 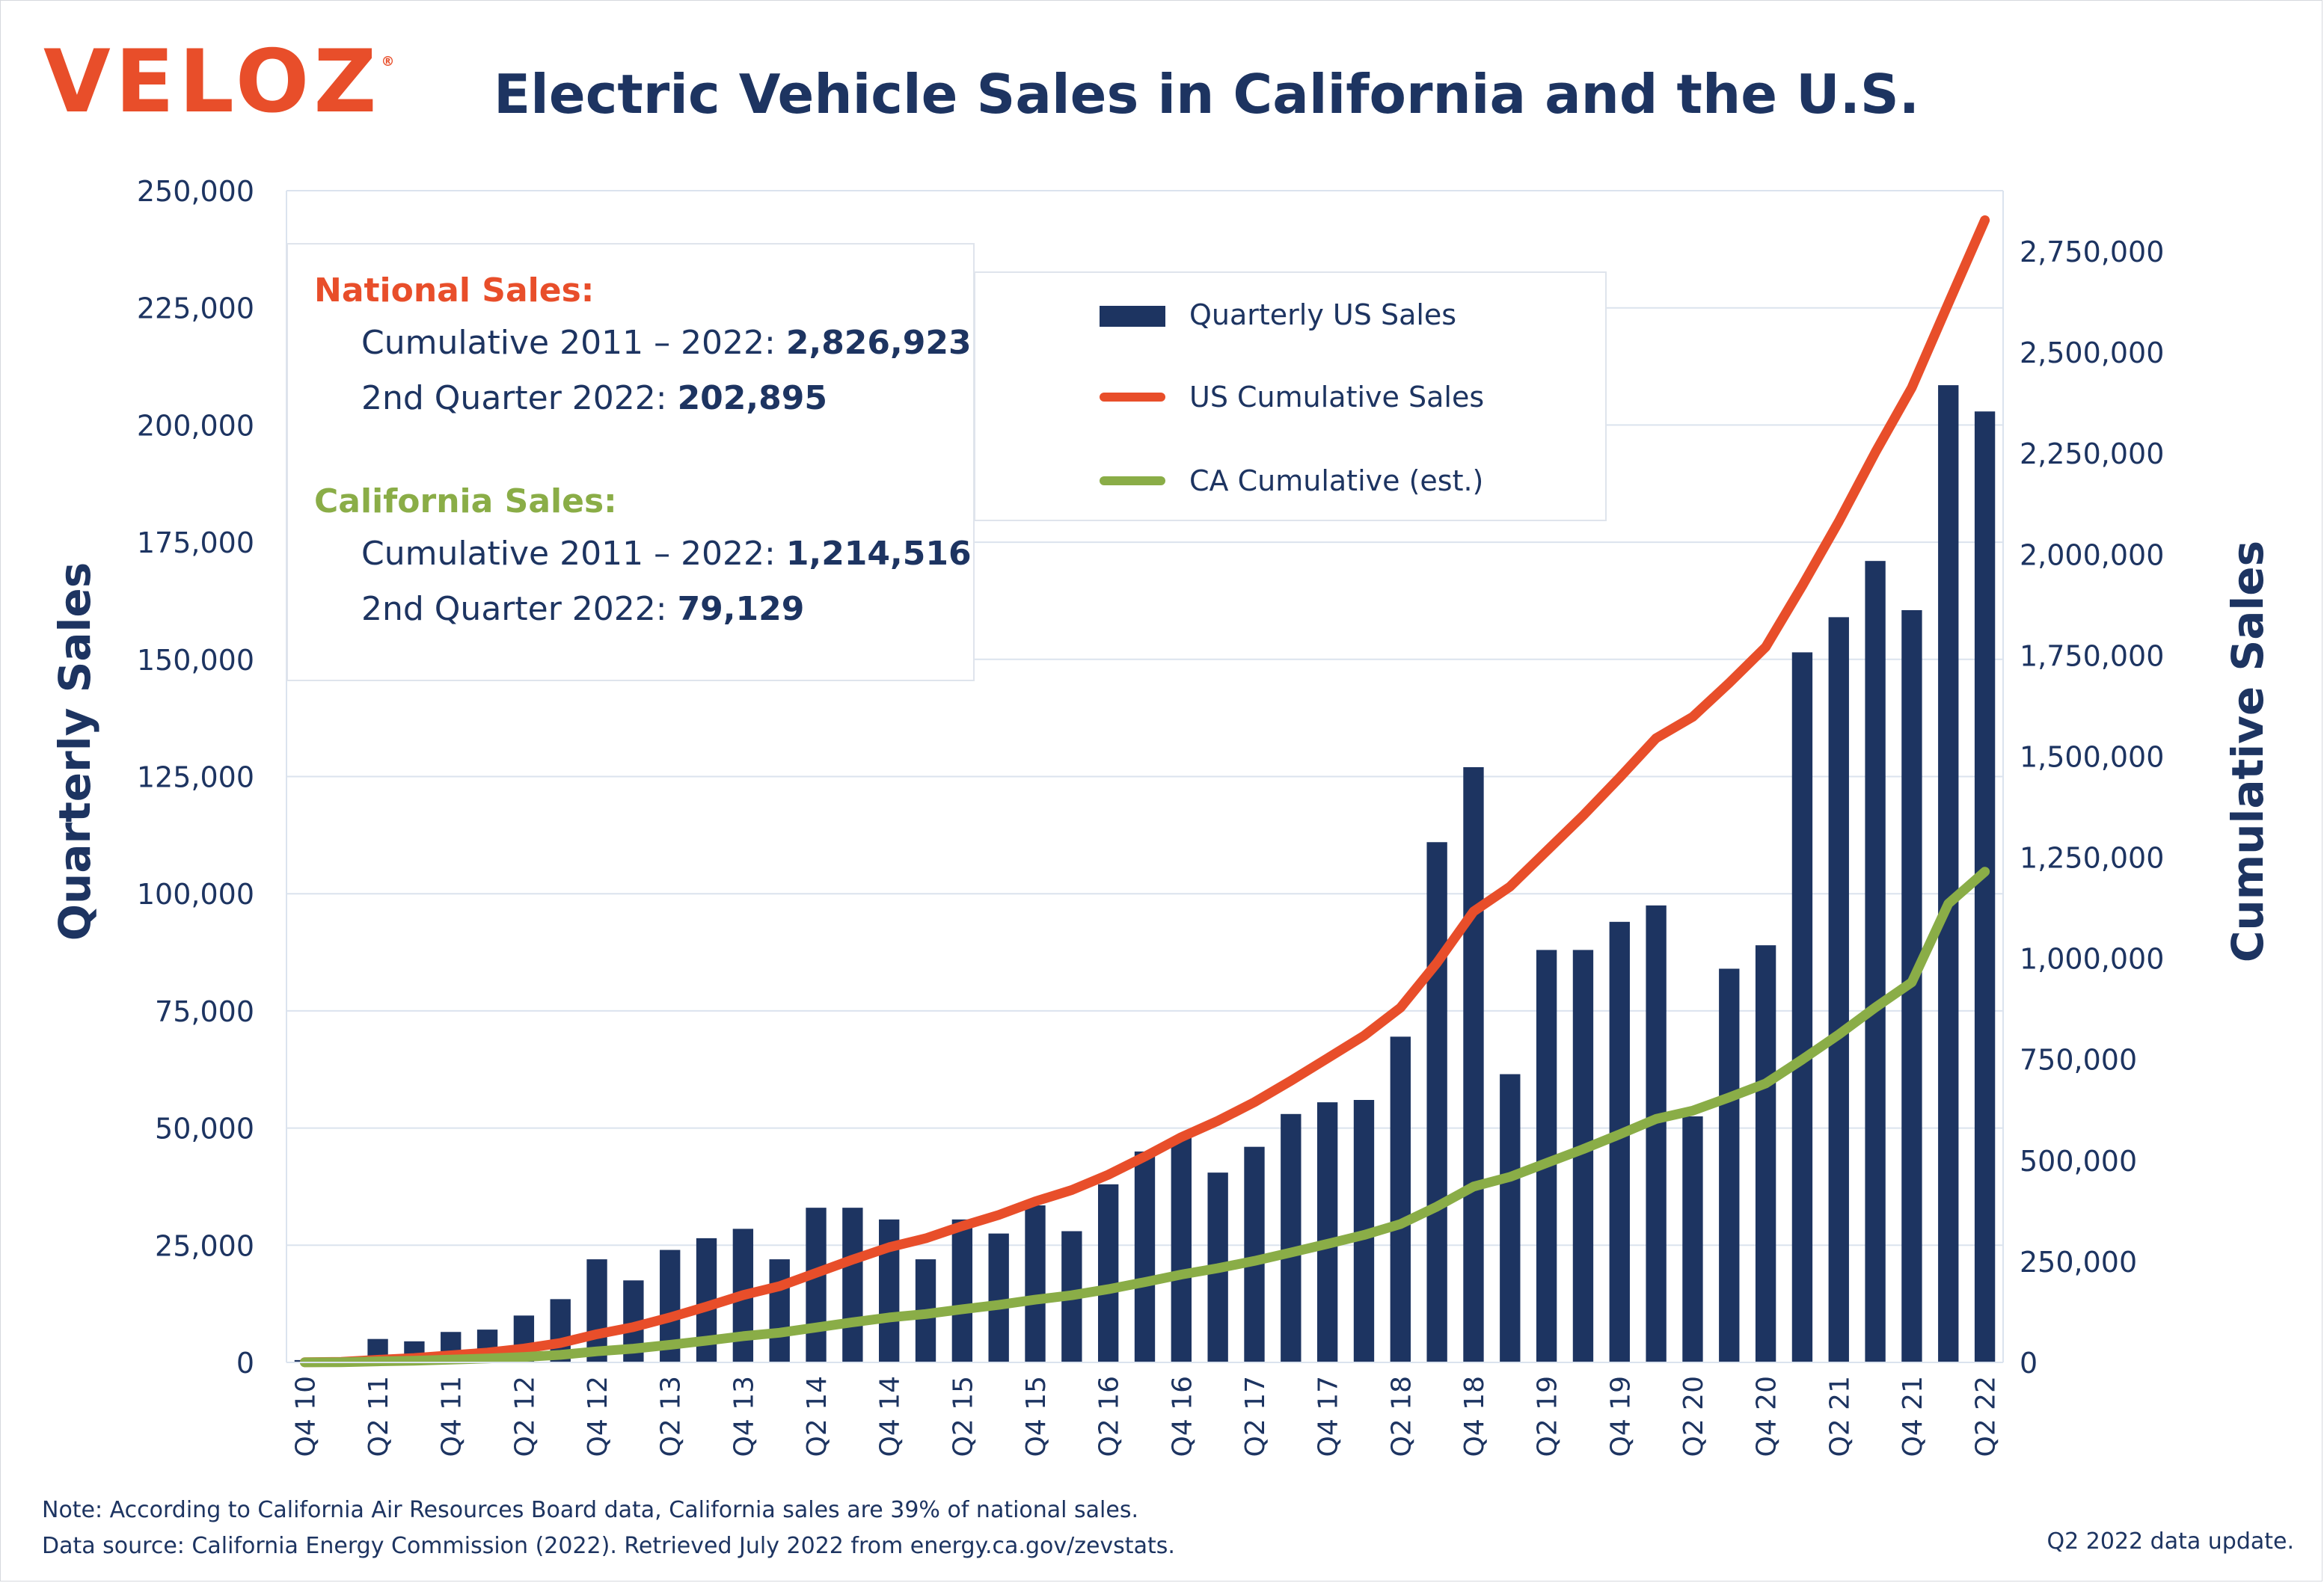 I want to click on y-tick-label: 225,000, so click(x=196, y=308).